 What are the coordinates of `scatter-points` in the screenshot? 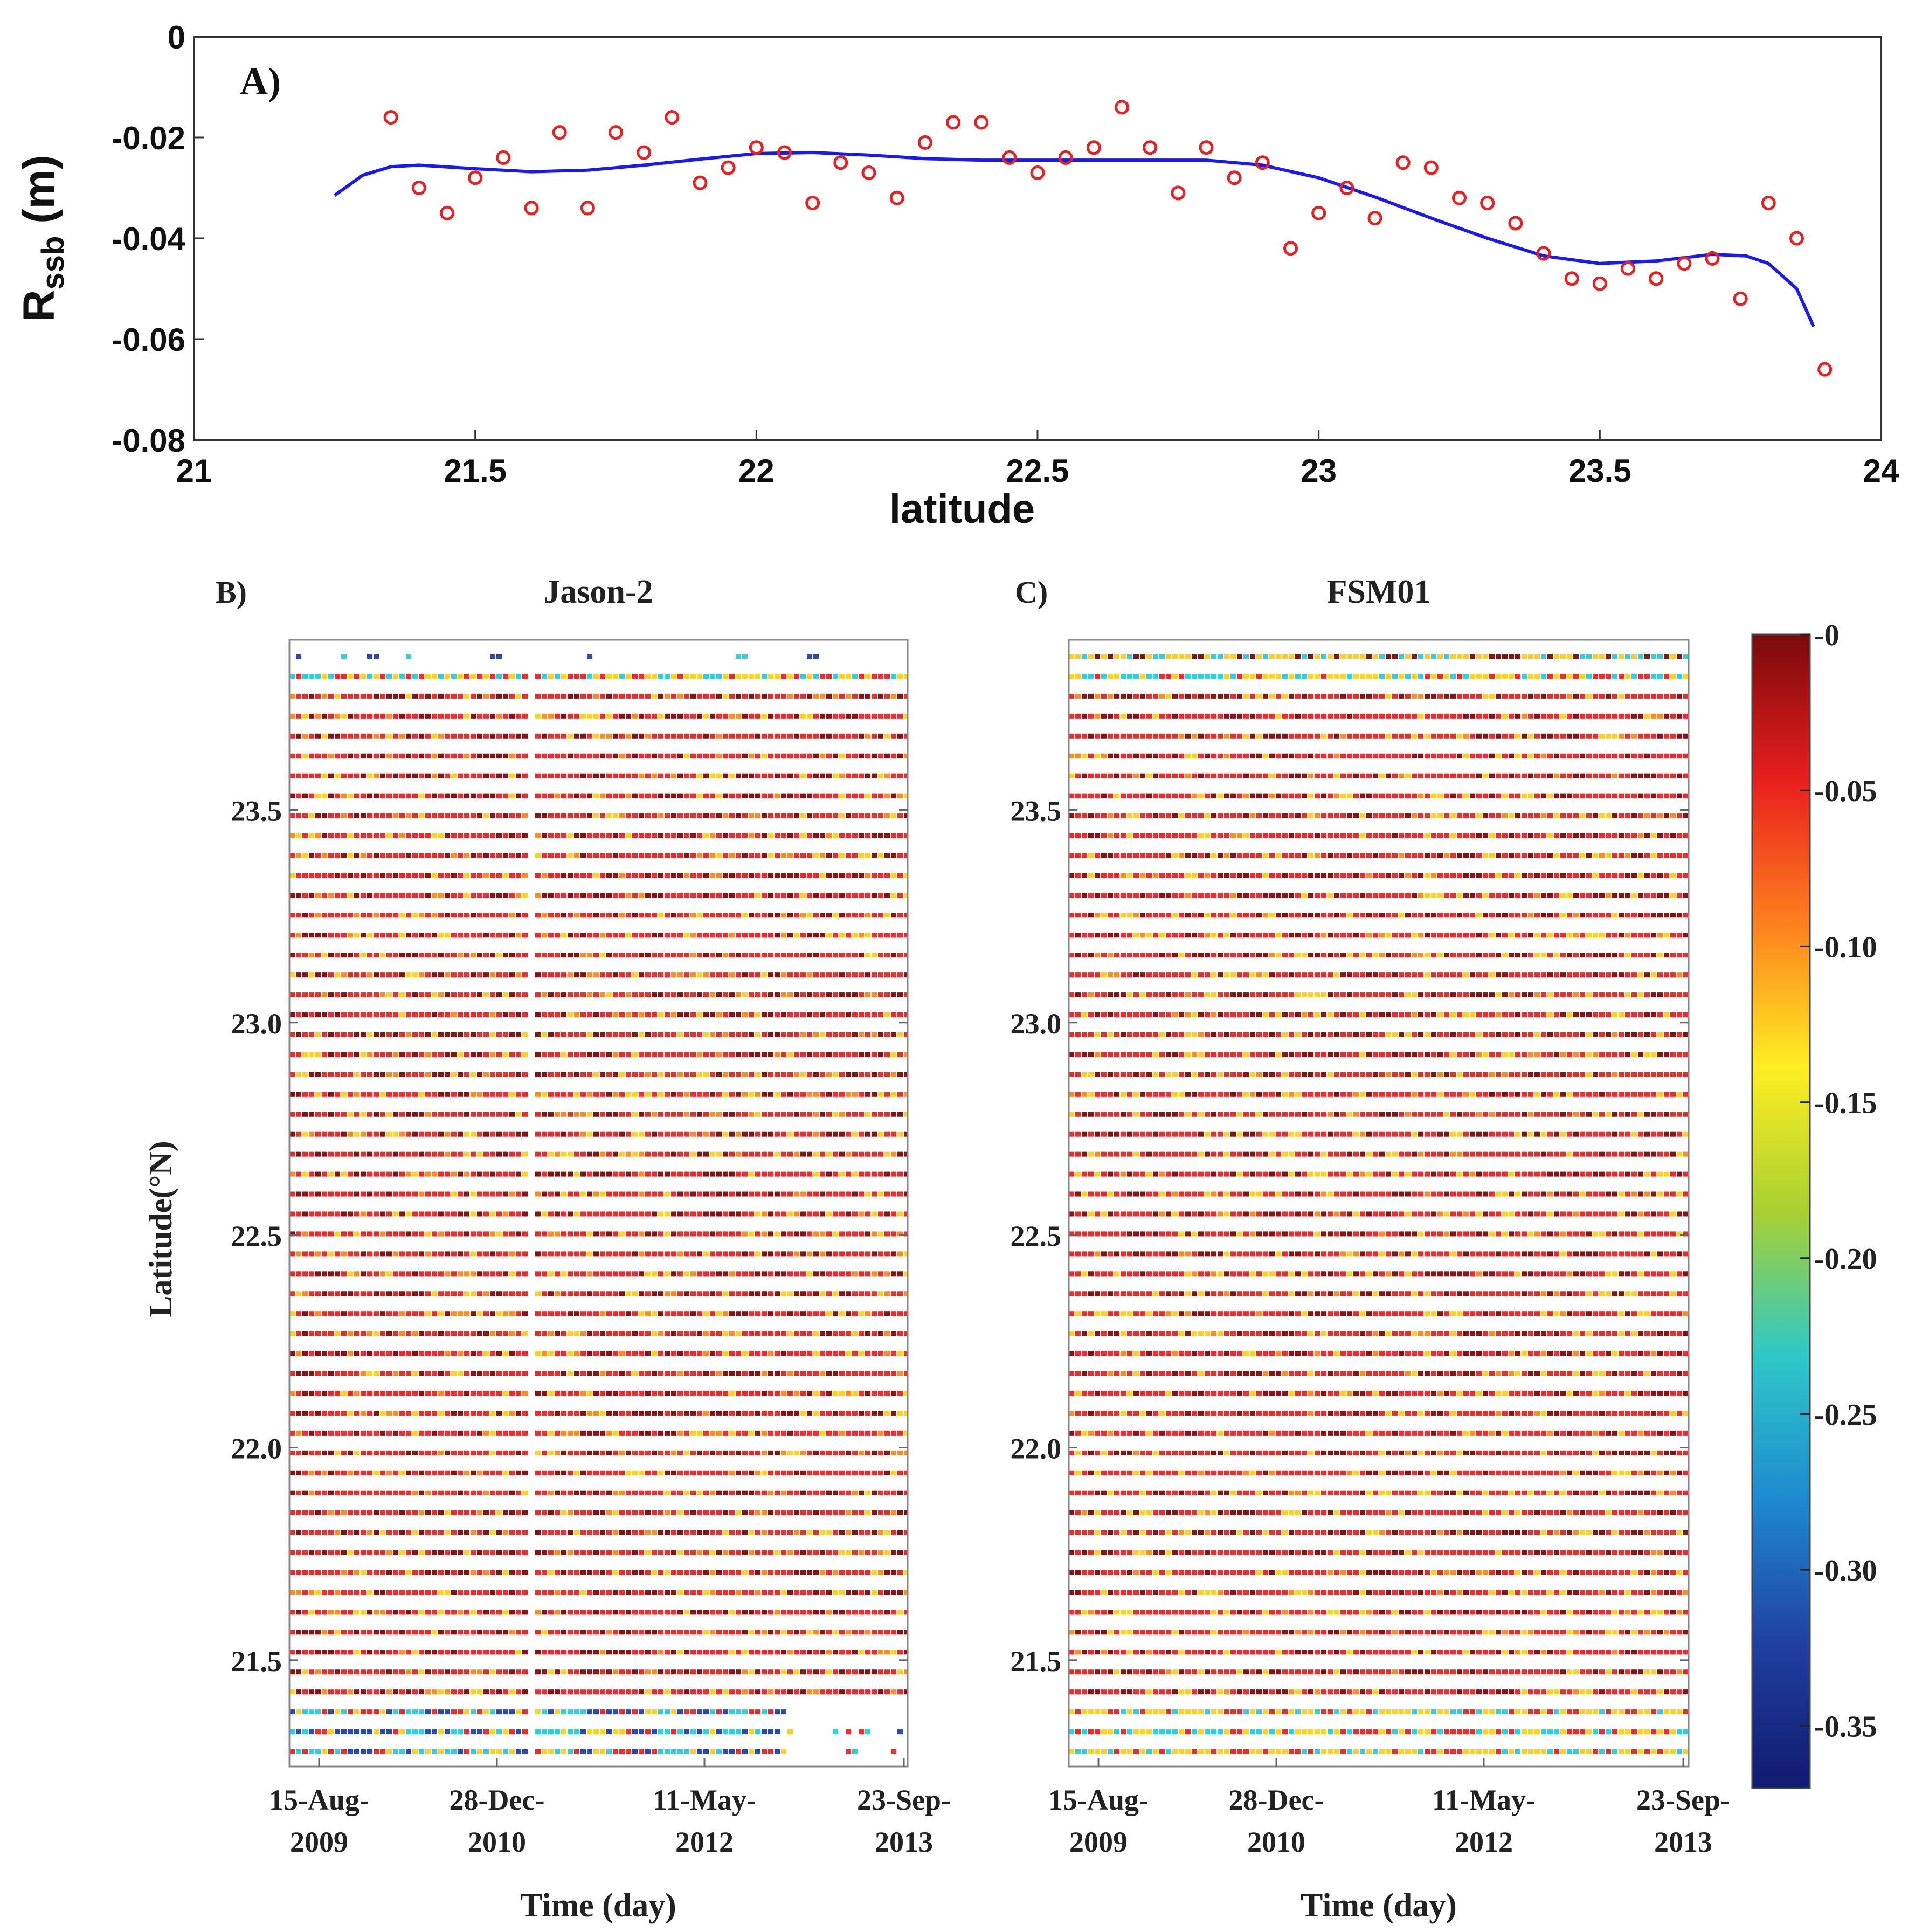 It's located at (1108, 239).